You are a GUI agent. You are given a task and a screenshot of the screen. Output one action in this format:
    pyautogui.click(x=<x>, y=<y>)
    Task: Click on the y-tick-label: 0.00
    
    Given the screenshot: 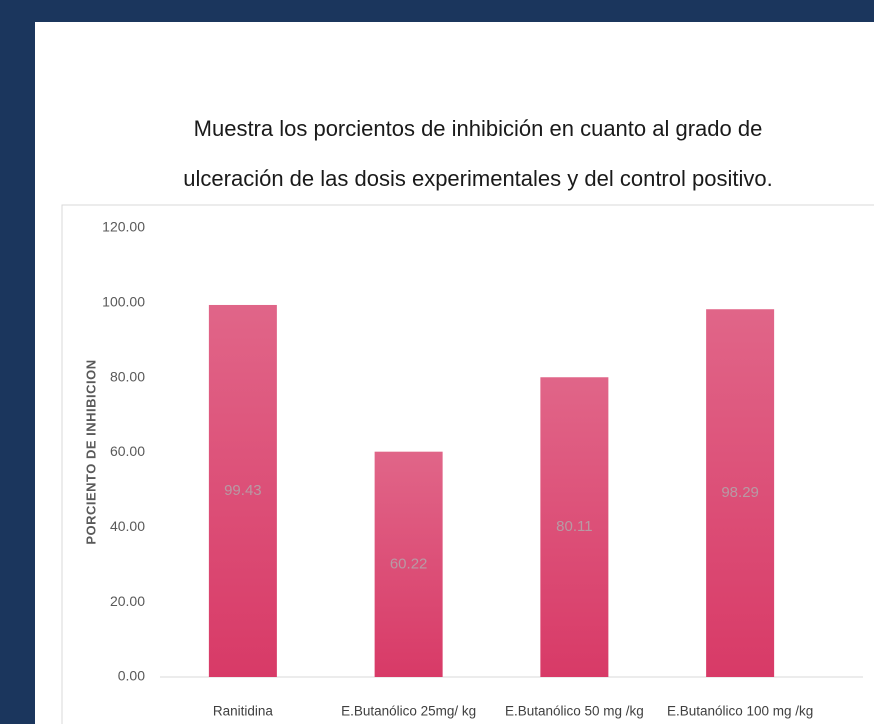 What is the action you would take?
    pyautogui.click(x=131, y=676)
    